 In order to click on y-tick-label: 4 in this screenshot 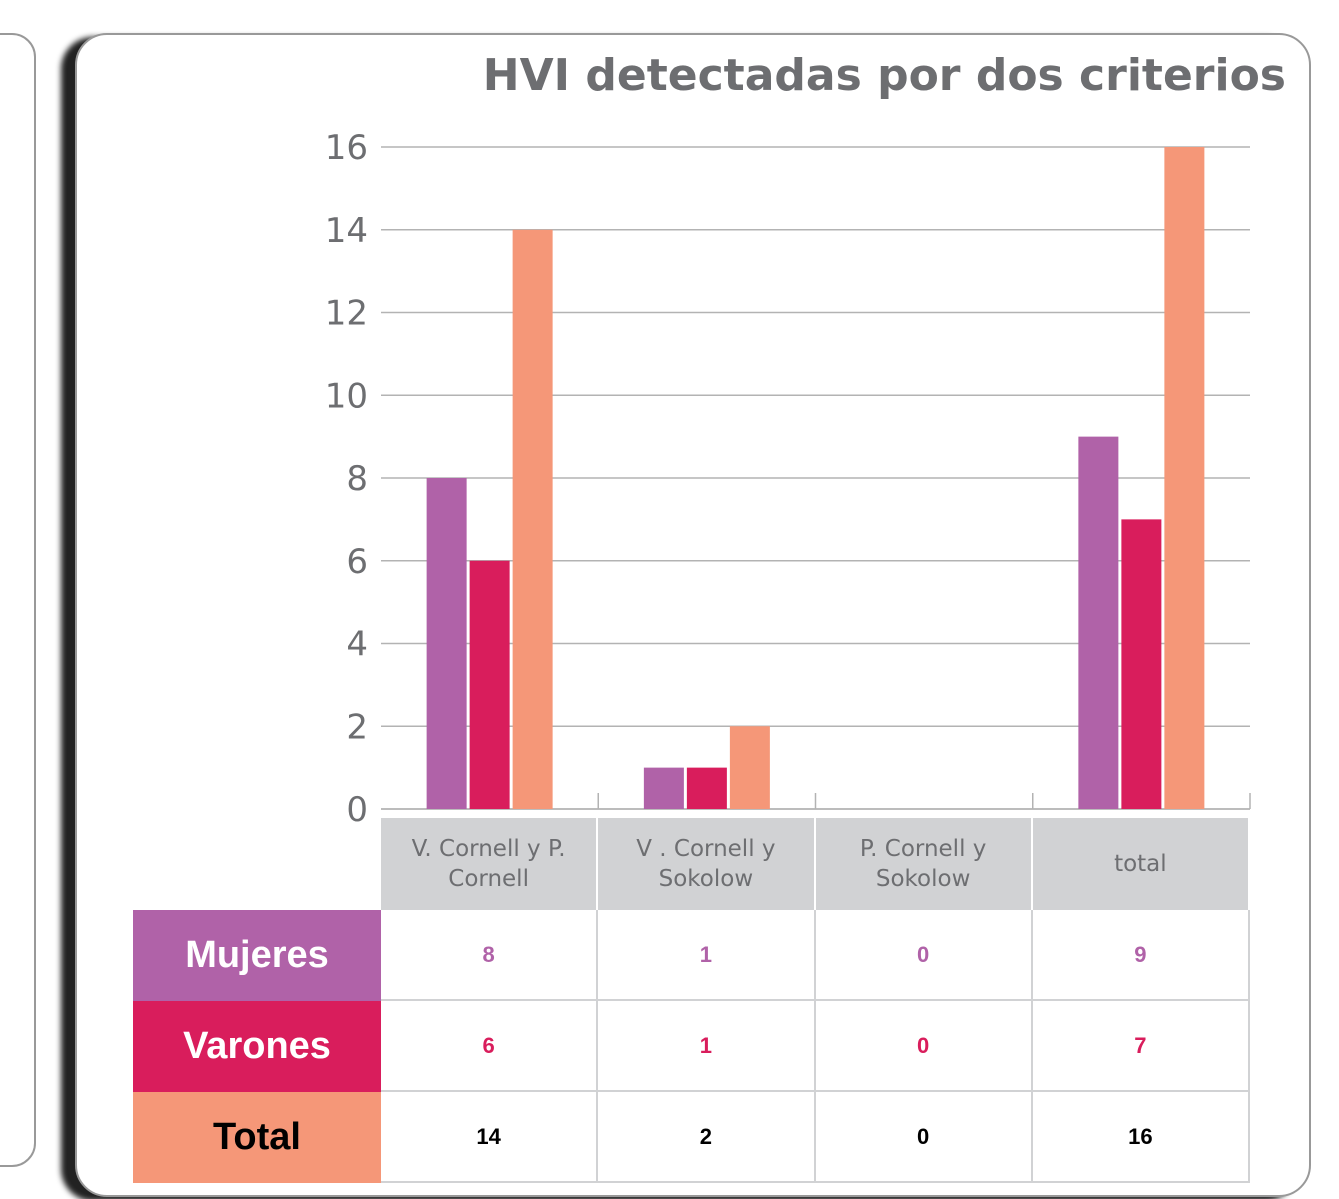, I will do `click(357, 645)`.